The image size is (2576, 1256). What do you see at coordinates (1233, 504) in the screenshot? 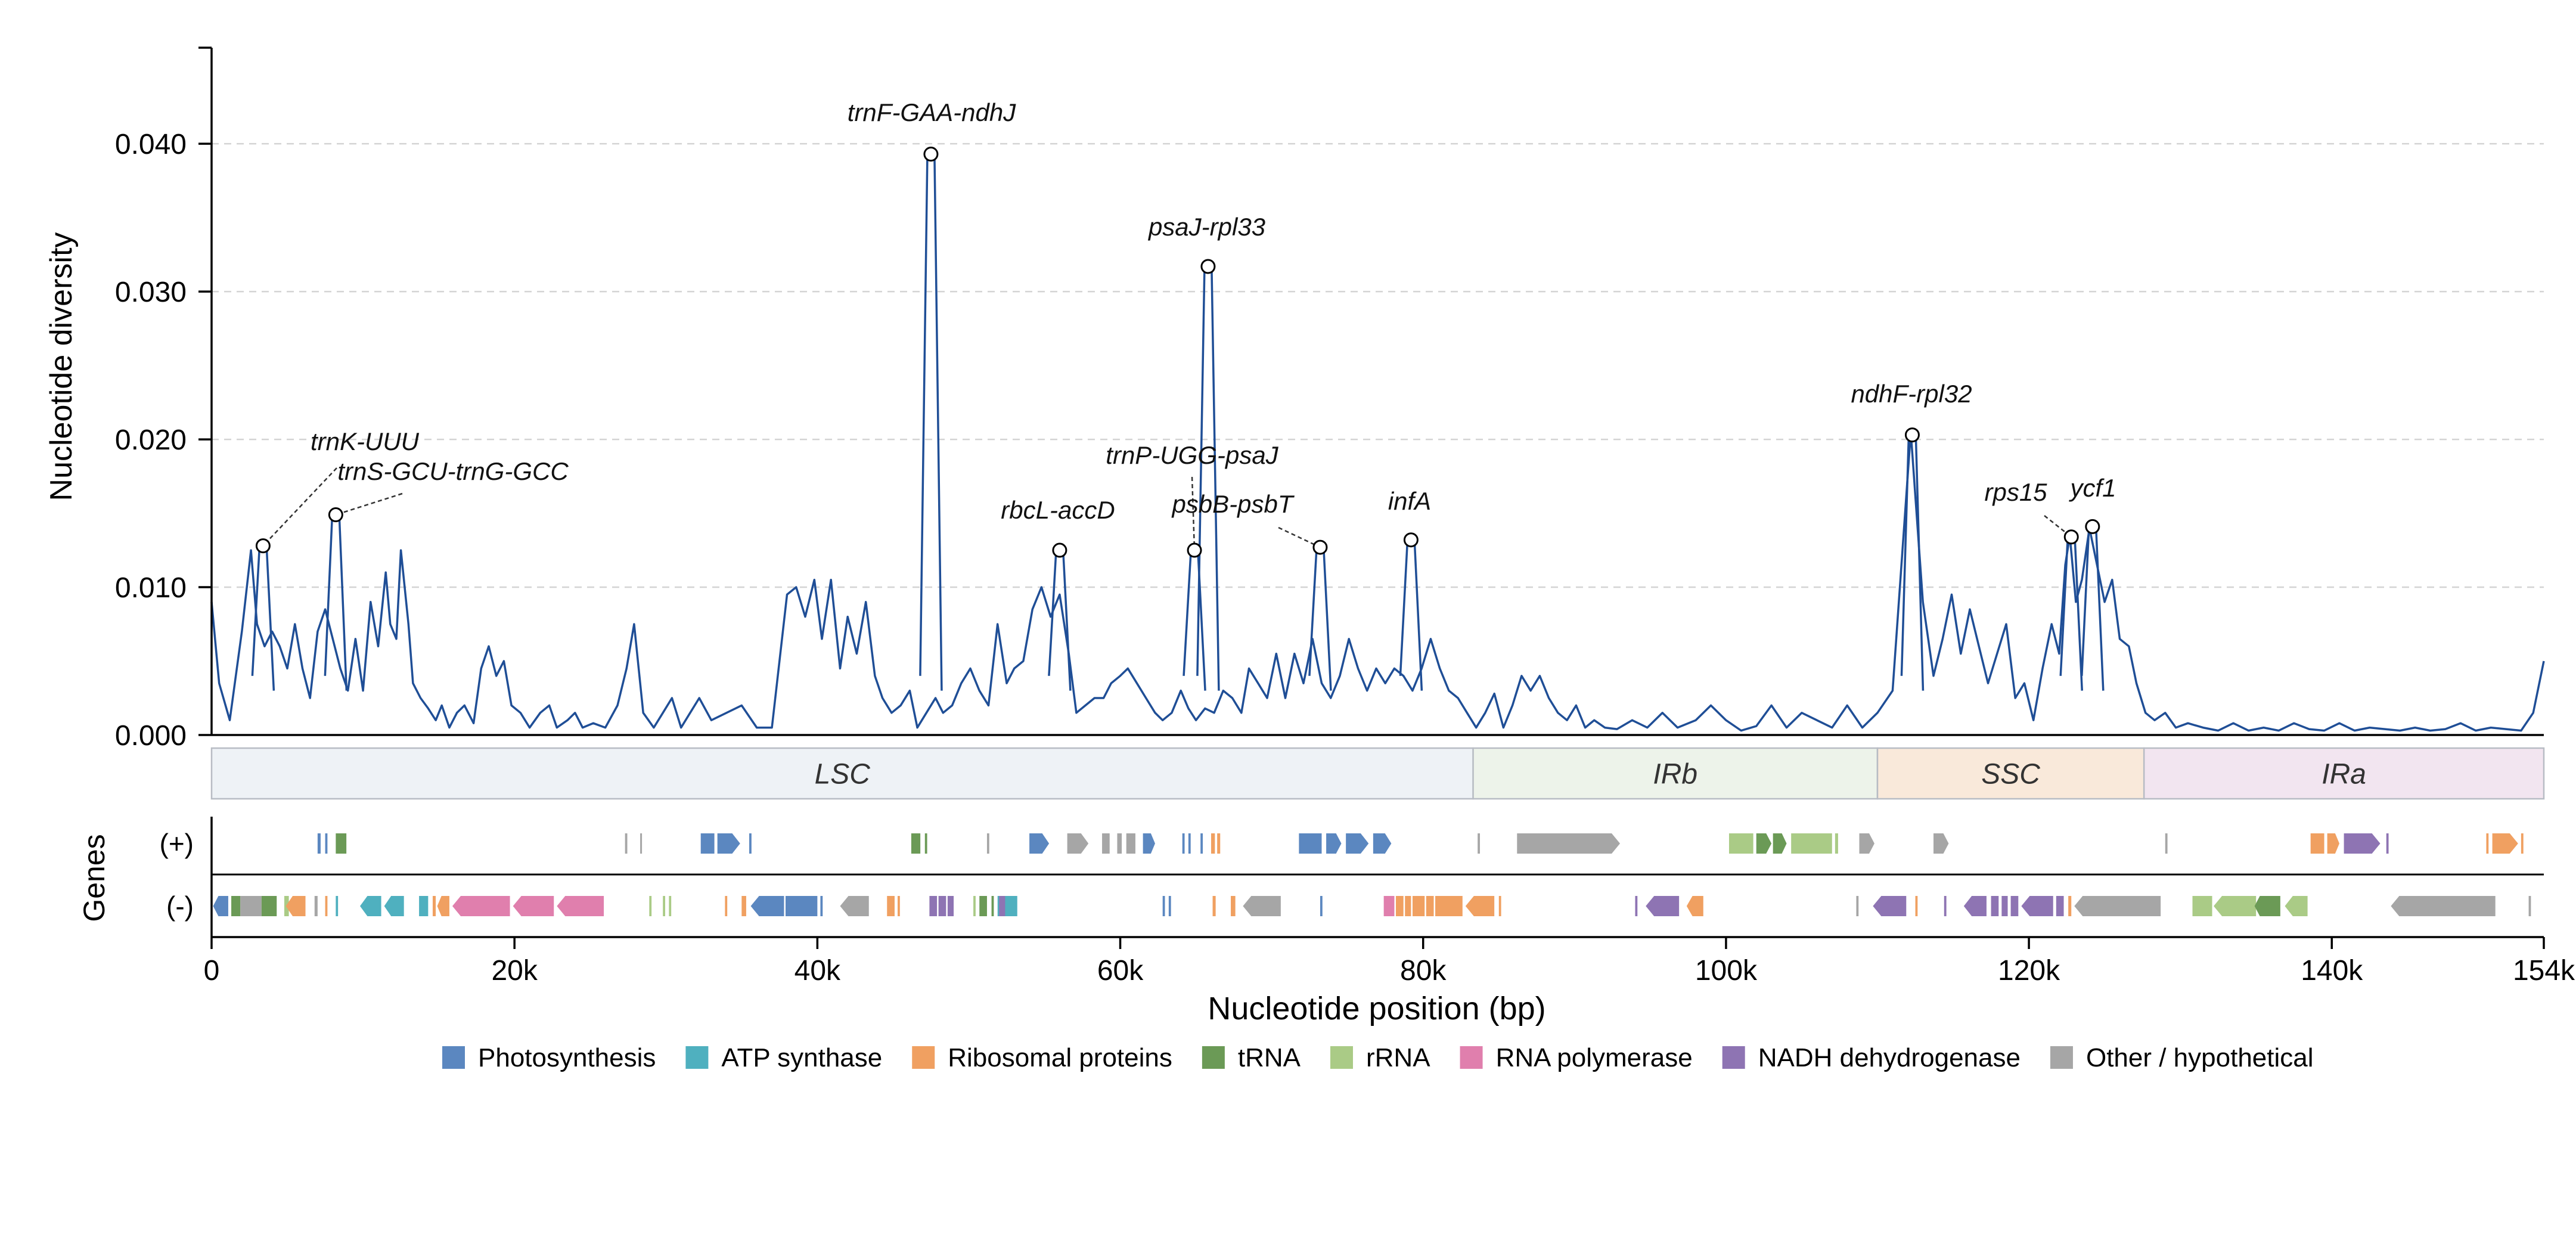
I see `annotation-label: psbB-psbT` at bounding box center [1233, 504].